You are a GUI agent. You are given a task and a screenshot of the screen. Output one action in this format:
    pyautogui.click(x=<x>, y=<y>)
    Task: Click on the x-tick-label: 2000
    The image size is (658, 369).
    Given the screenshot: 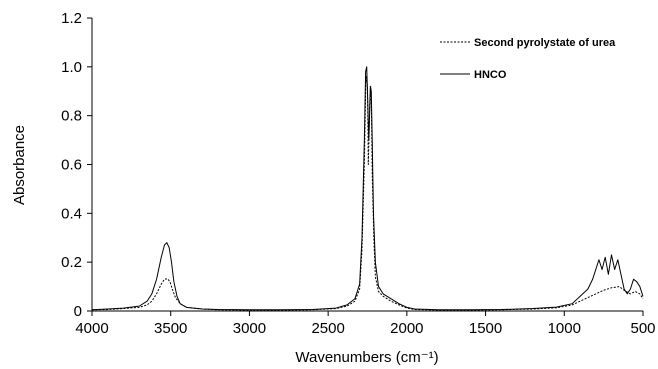 What is the action you would take?
    pyautogui.click(x=406, y=328)
    